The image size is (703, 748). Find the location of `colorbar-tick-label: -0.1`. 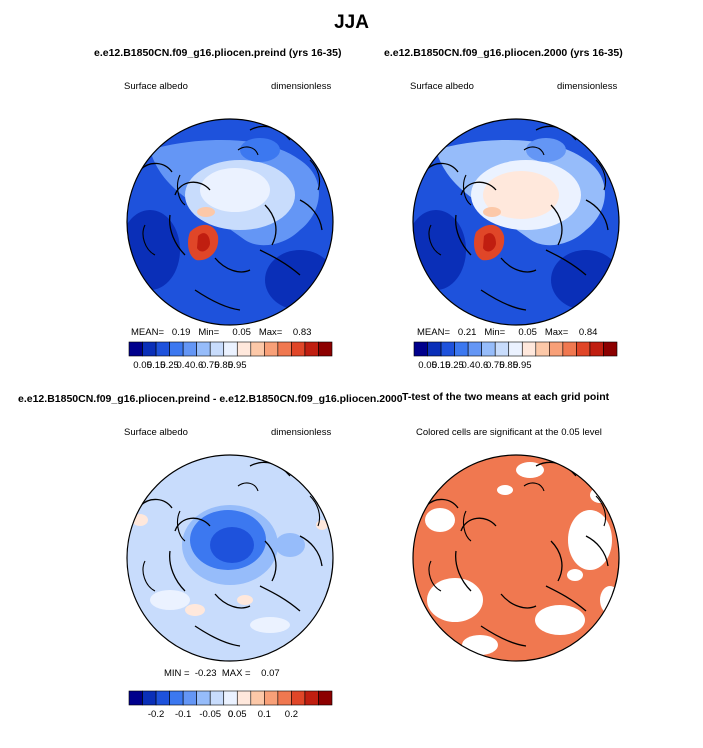

colorbar-tick-label: -0.1 is located at coordinates (183, 714).